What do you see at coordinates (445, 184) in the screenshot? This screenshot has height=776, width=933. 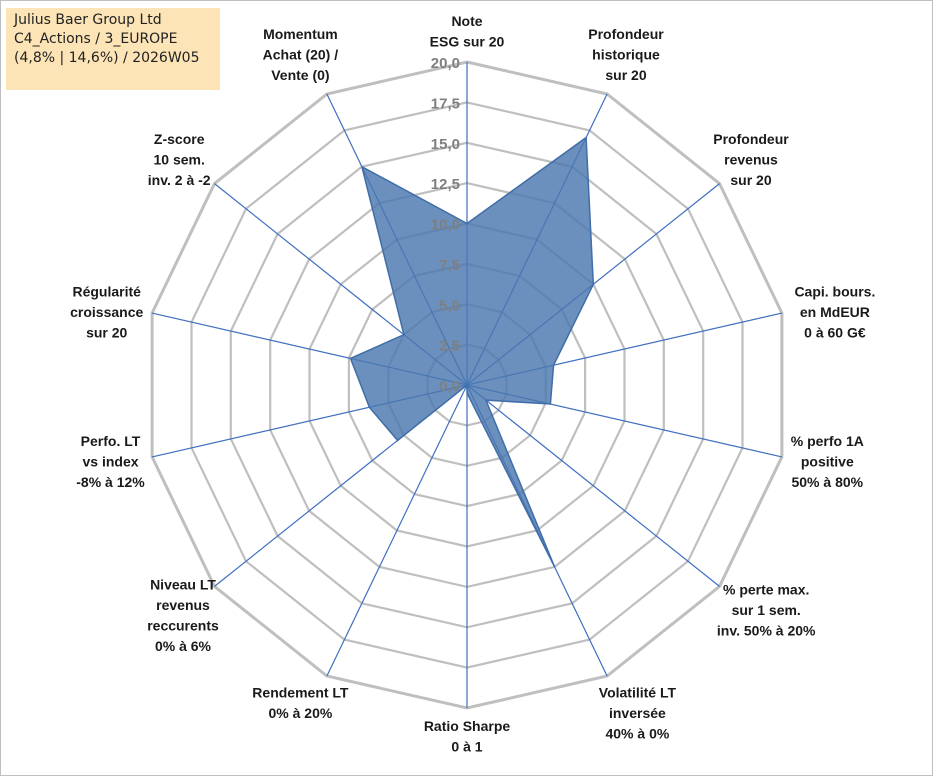 I see `tick-label: 12,5` at bounding box center [445, 184].